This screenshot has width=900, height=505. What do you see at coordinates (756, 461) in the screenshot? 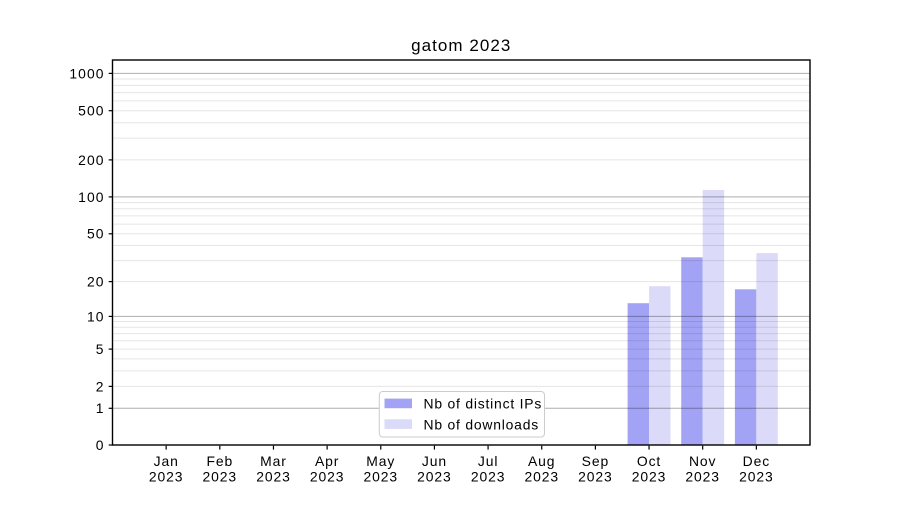
I see `svg-text: Dec` at bounding box center [756, 461].